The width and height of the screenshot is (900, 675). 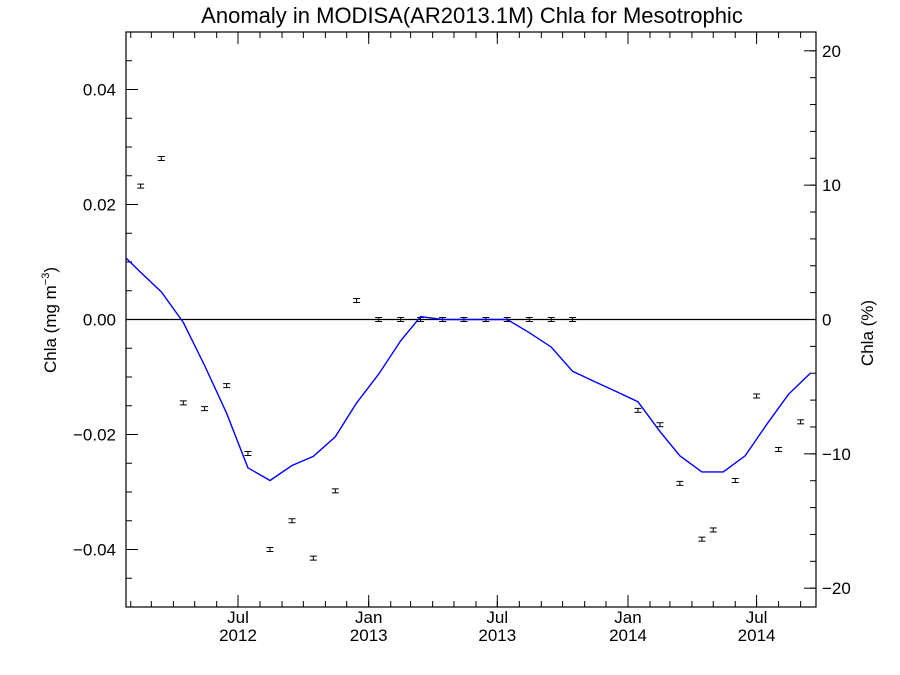 I want to click on left-axis-label-sup: −3, so click(x=46, y=279).